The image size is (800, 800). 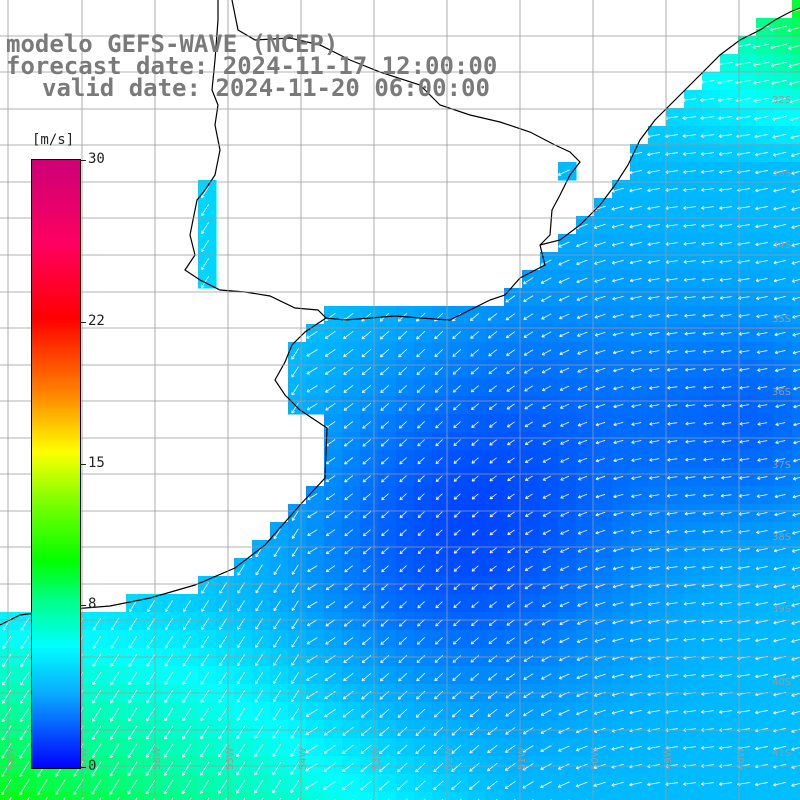 What do you see at coordinates (92, 766) in the screenshot?
I see `colorbar-label-0: 0` at bounding box center [92, 766].